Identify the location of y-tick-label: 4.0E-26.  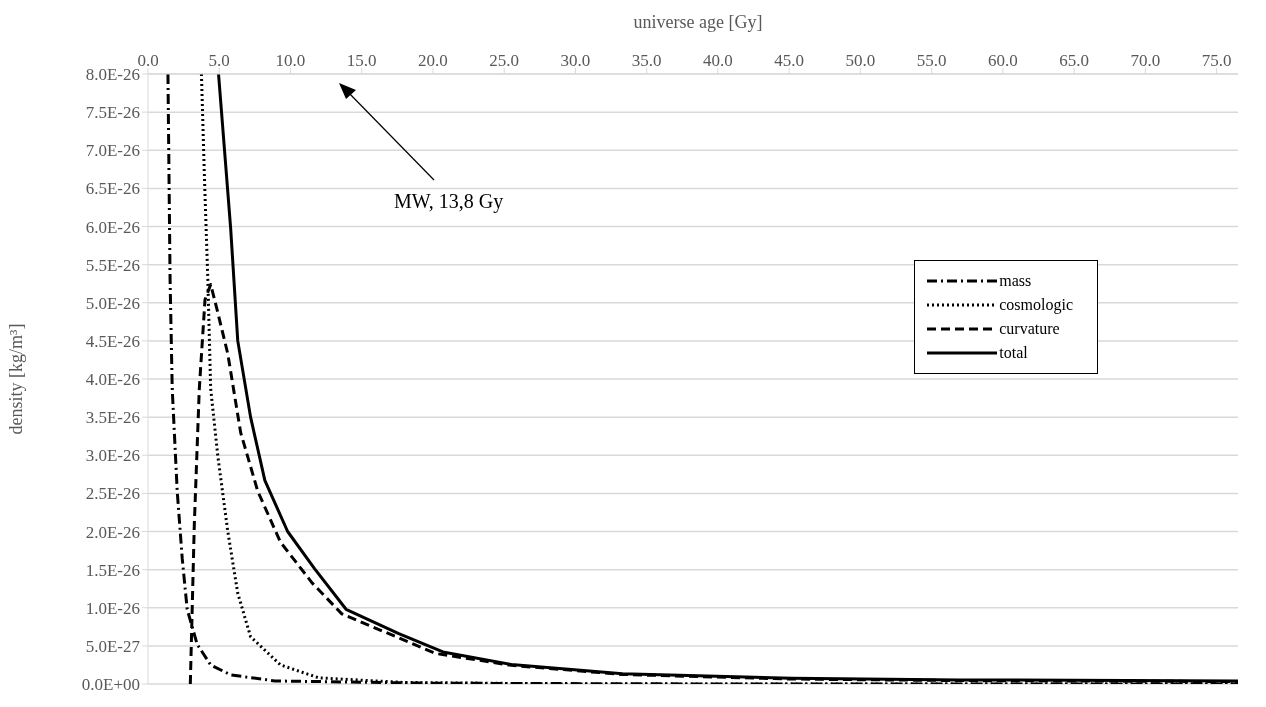
(112, 380).